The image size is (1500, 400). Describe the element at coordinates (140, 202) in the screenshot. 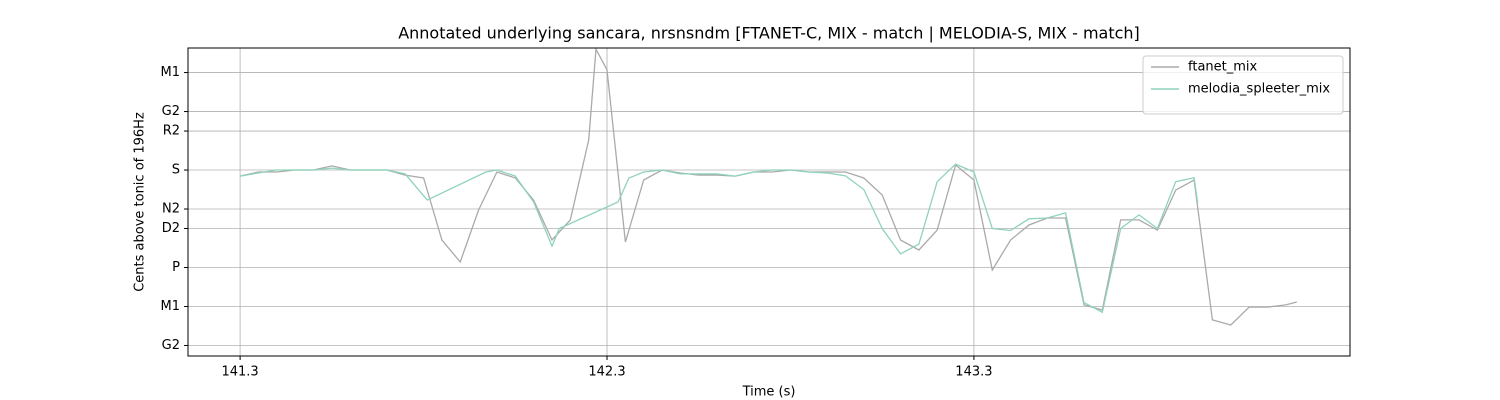

I see `y-axis-label: Cents above tonic of 196Hz` at that location.